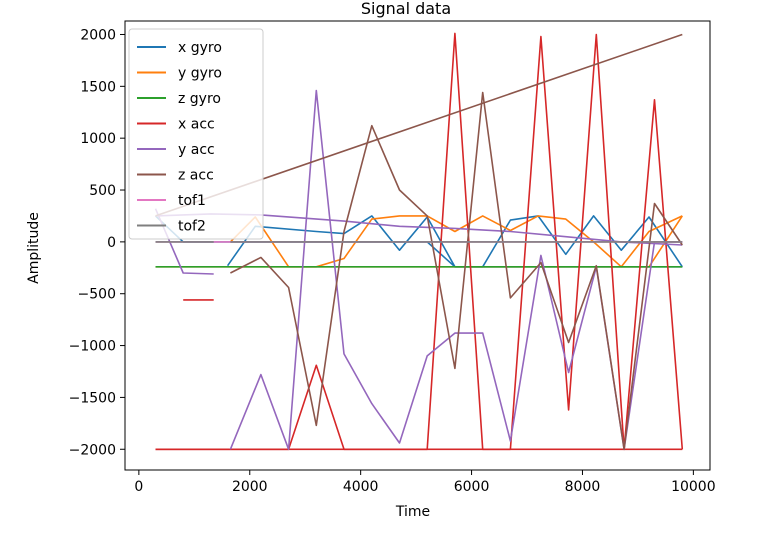 This screenshot has width=777, height=533. What do you see at coordinates (200, 74) in the screenshot?
I see `legend-label: y gyro` at bounding box center [200, 74].